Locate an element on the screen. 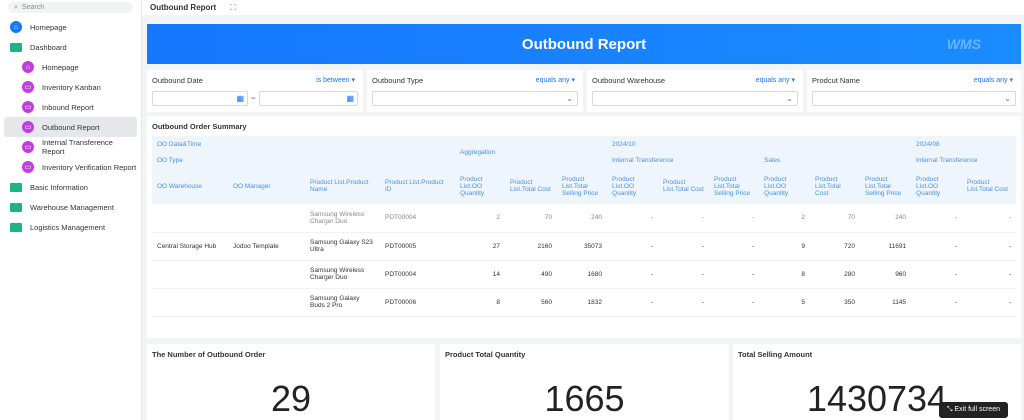 The image size is (1024, 420). table-cell: 560 is located at coordinates (531, 302).